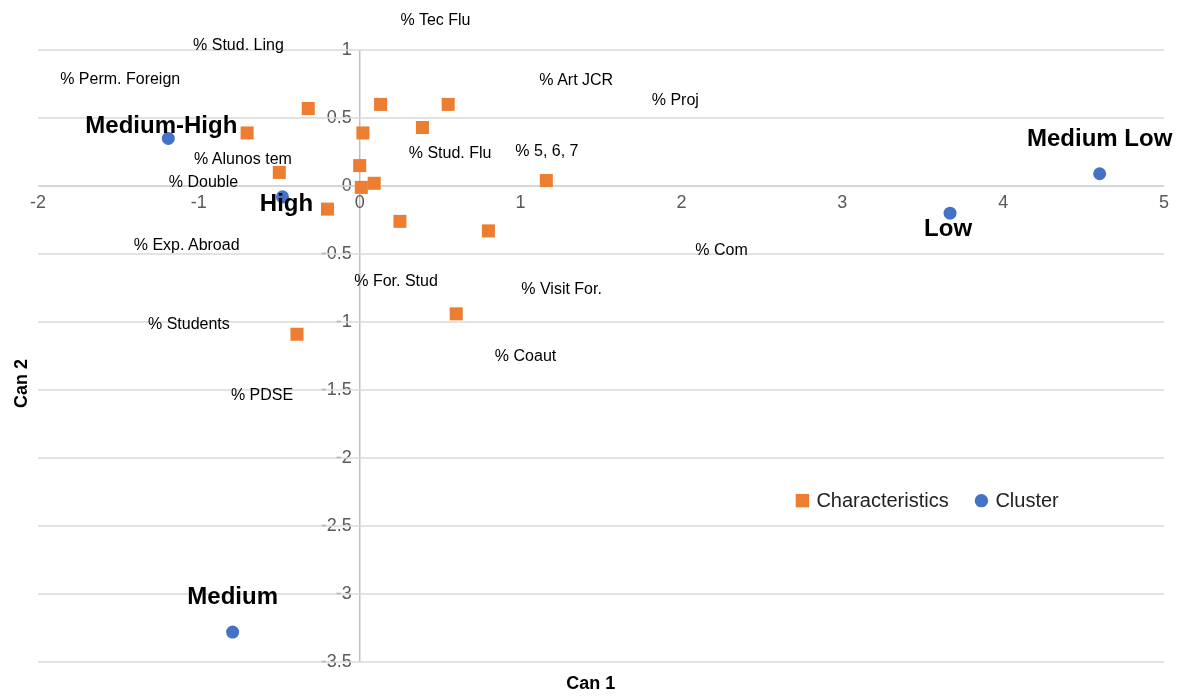 The image size is (1191, 697). Describe the element at coordinates (186, 245) in the screenshot. I see `annotation: % Exp. Abroad` at that location.